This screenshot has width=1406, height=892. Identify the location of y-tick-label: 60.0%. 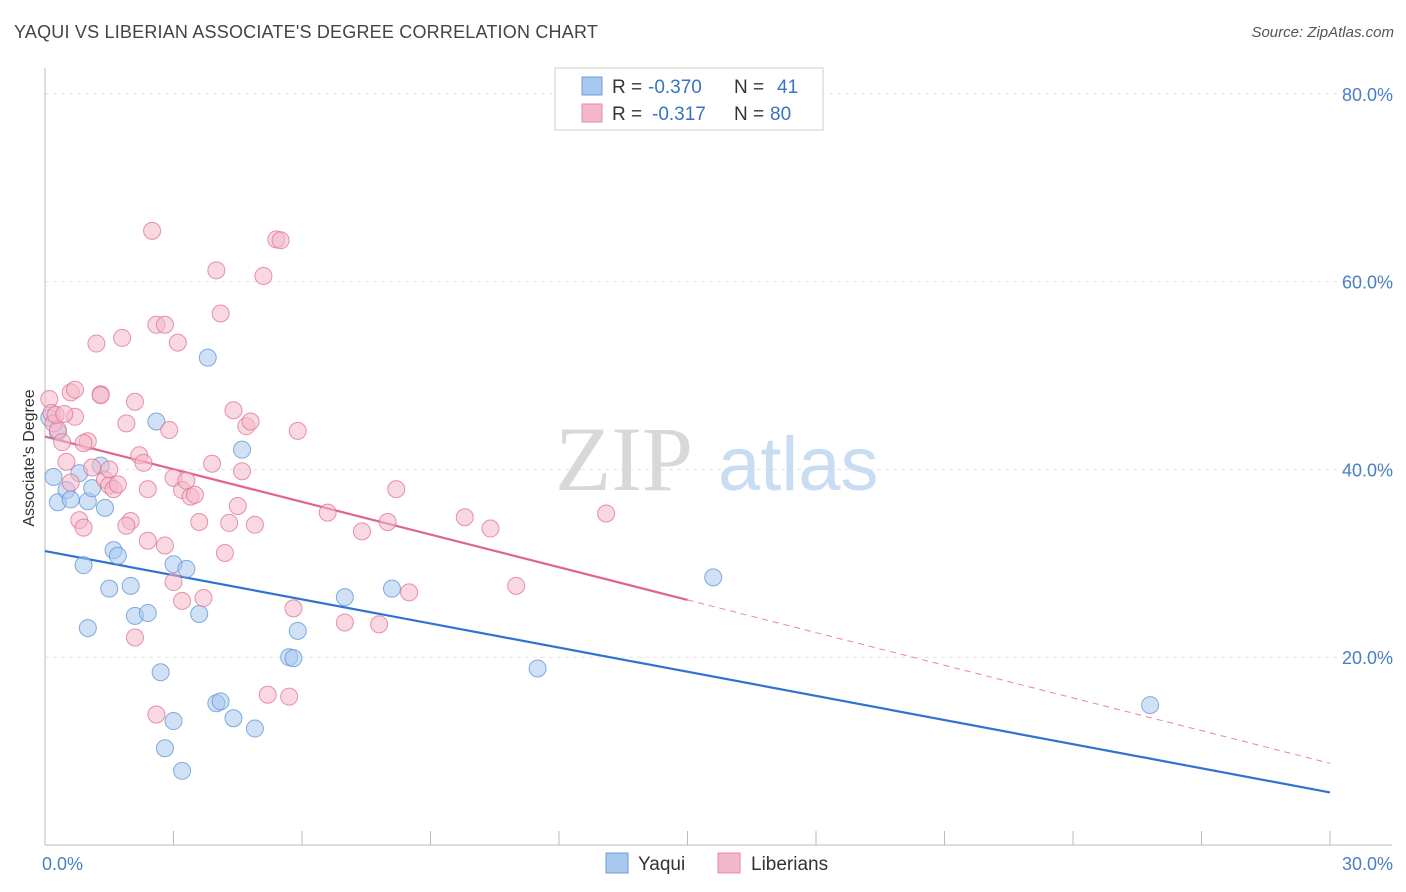
(1367, 283).